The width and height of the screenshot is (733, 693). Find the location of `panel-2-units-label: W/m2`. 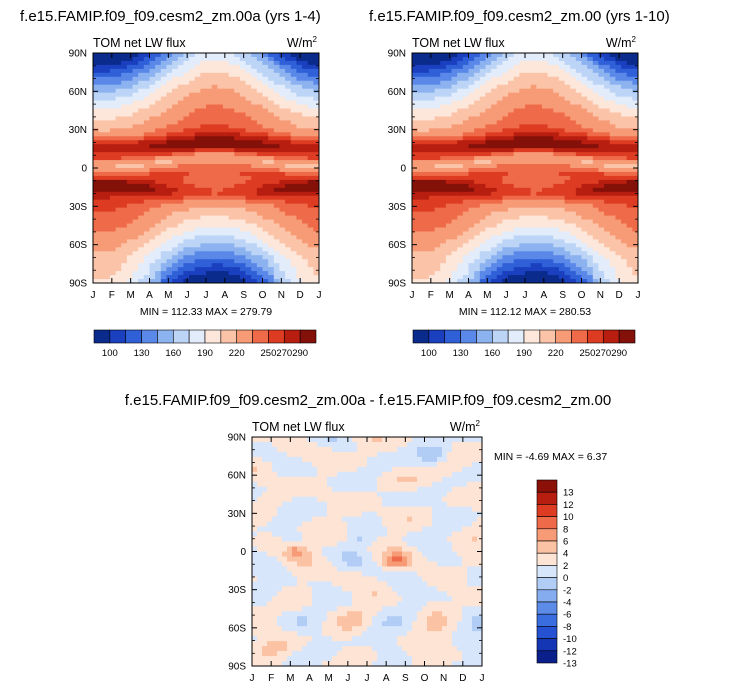

panel-2-units-label: W/m2 is located at coordinates (621, 42).